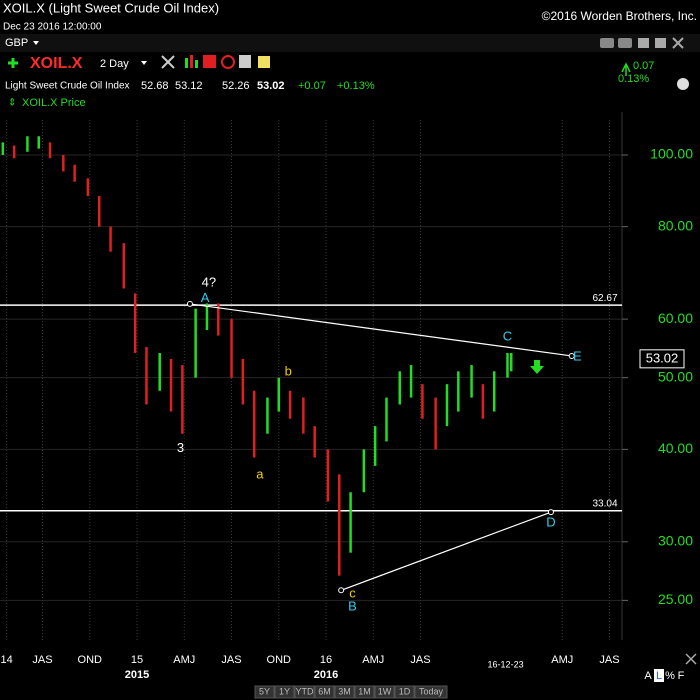  I want to click on currency: GBP, so click(16, 43).